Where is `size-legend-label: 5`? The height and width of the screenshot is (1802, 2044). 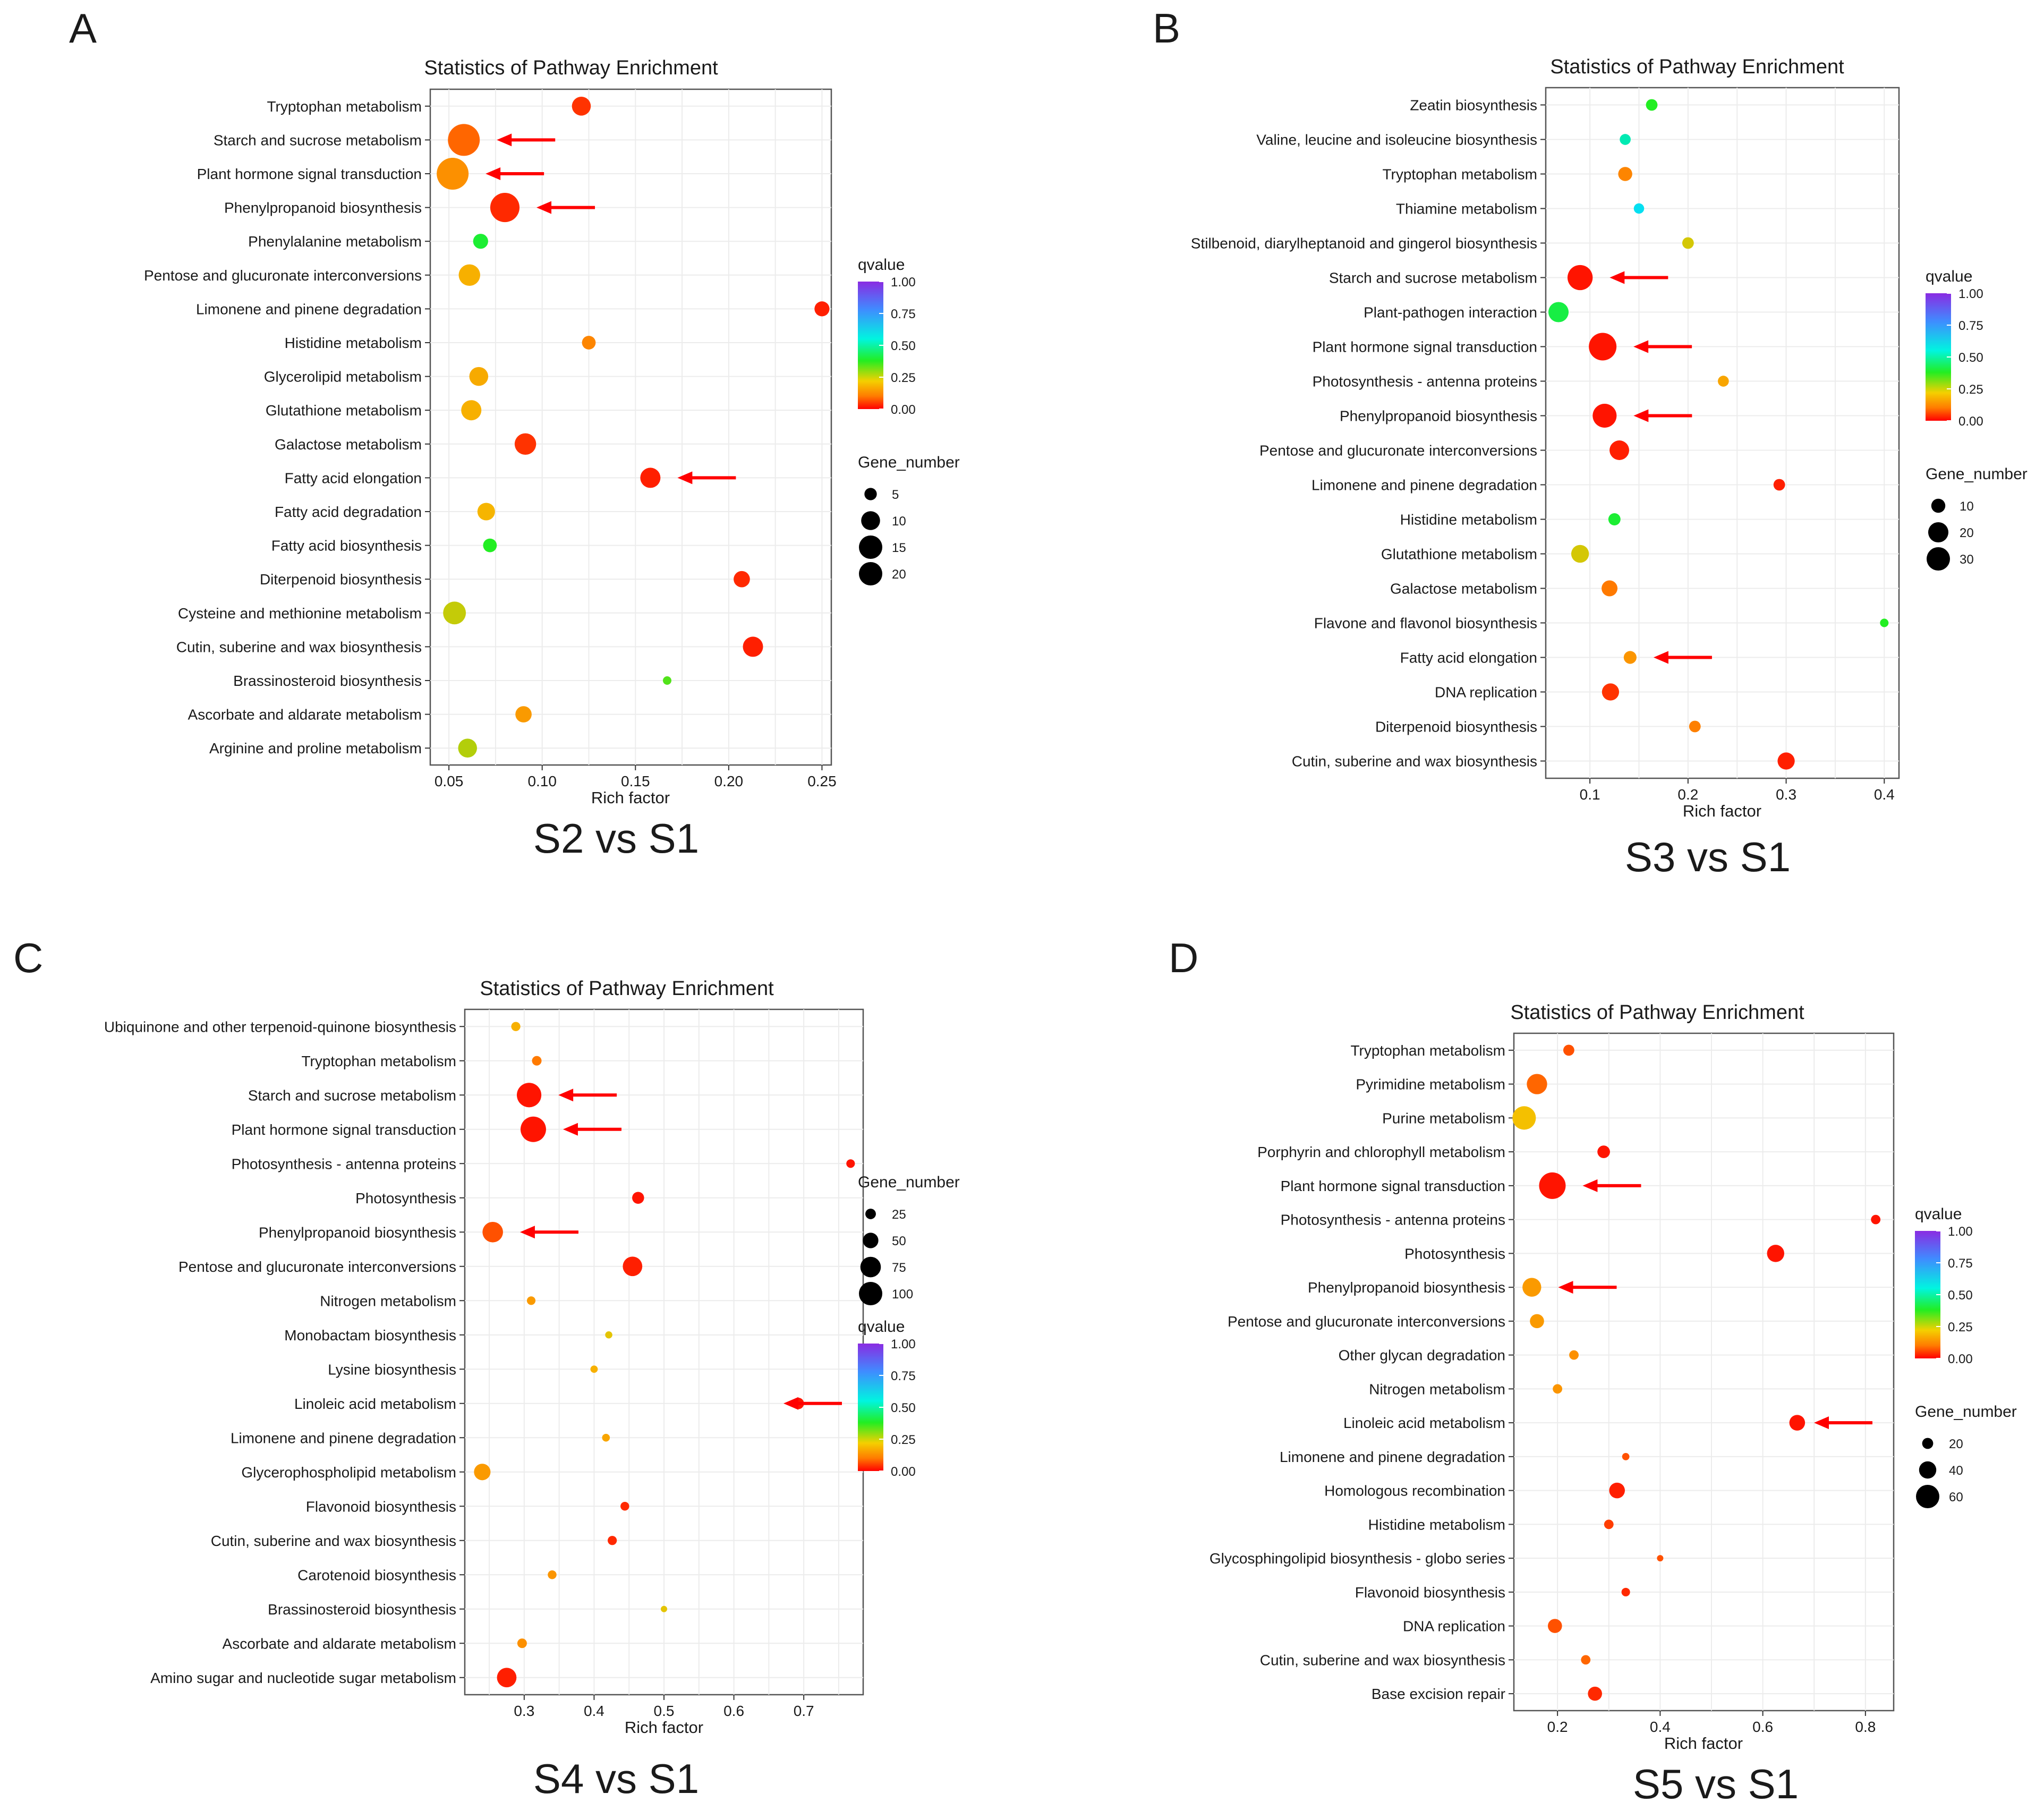
size-legend-label: 5 is located at coordinates (895, 495).